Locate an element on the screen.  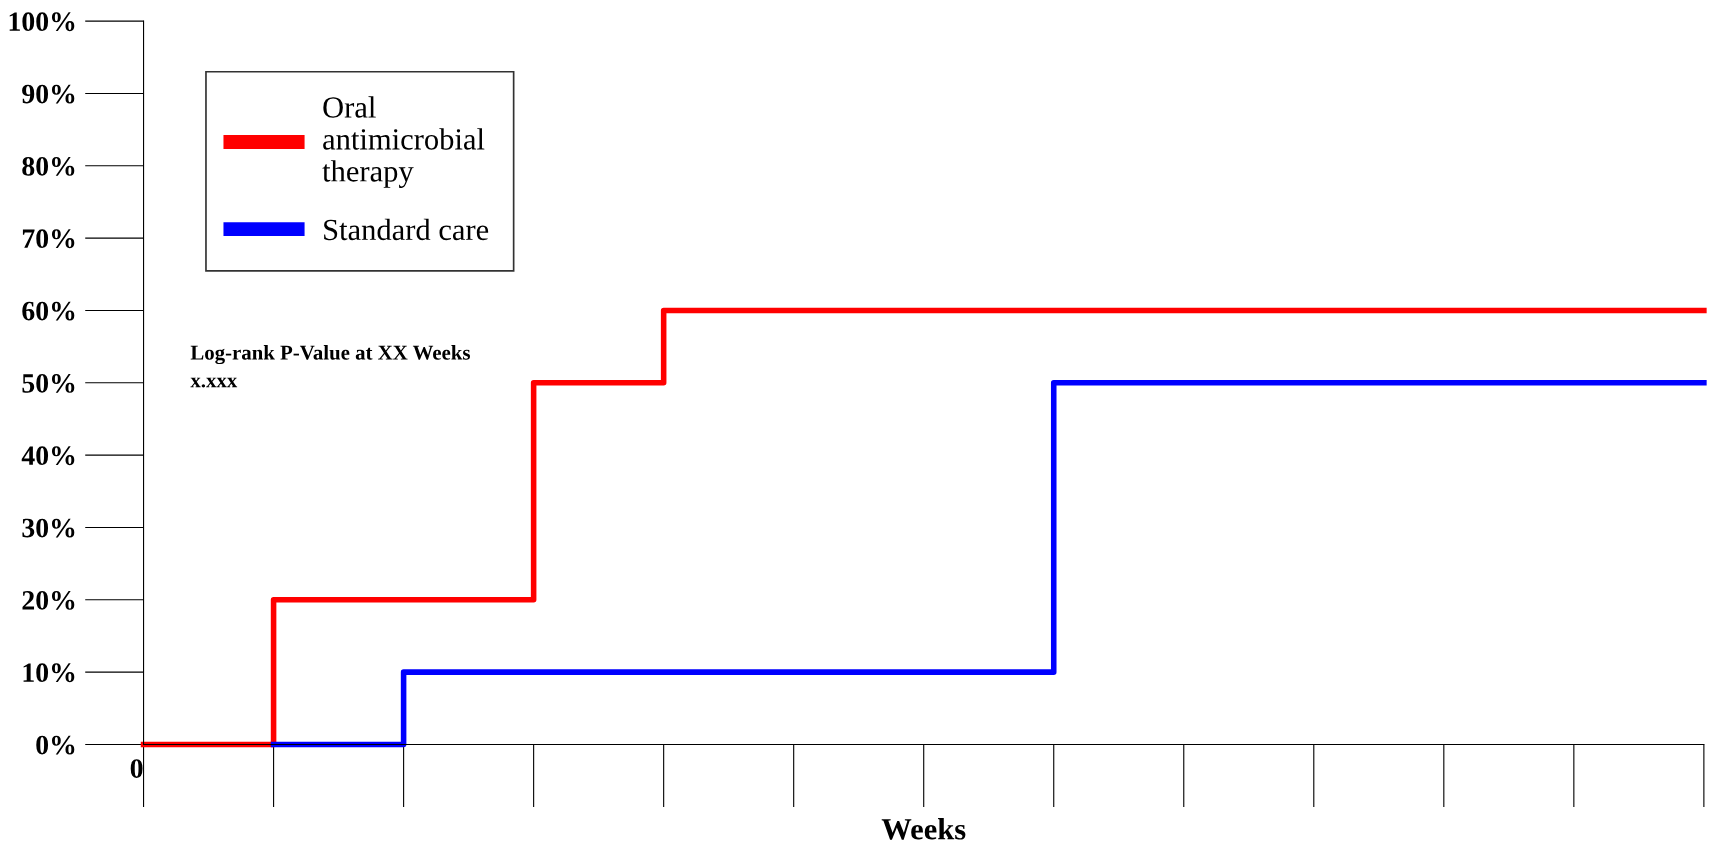
x-axis-title: Weeks is located at coordinates (923, 829).